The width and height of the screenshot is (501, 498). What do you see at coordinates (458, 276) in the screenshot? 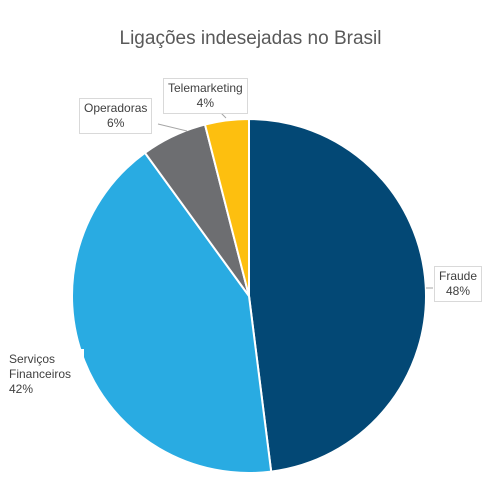
I see `slice-label-fraude-name: Fraude` at bounding box center [458, 276].